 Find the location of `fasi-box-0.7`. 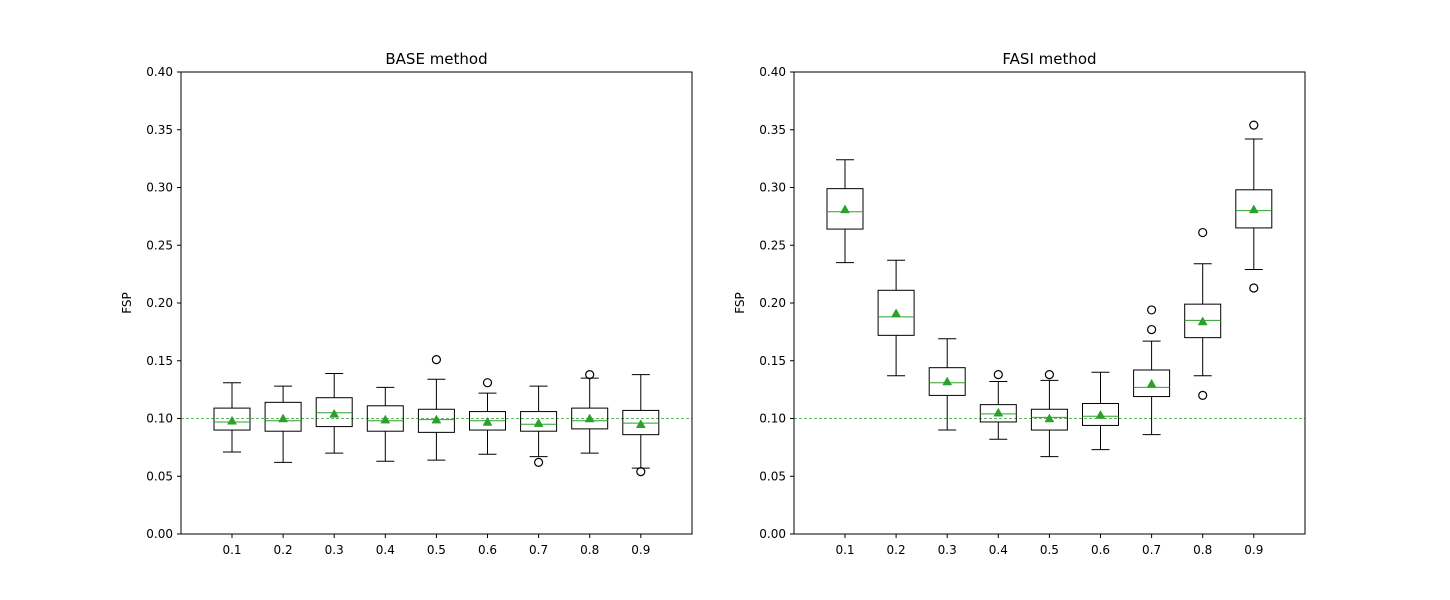

fasi-box-0.7 is located at coordinates (1152, 370).